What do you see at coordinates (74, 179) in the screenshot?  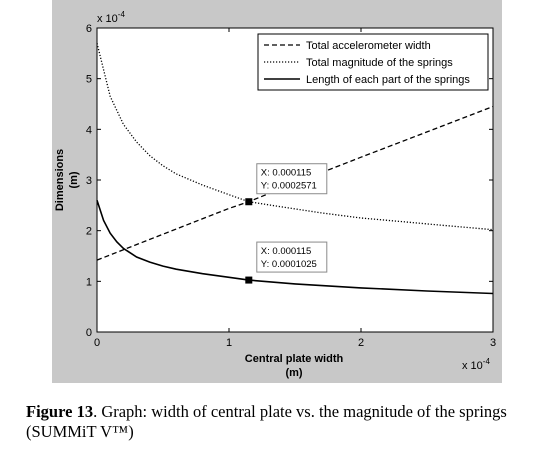 I see `y-axis-label-line2: (m)` at bounding box center [74, 179].